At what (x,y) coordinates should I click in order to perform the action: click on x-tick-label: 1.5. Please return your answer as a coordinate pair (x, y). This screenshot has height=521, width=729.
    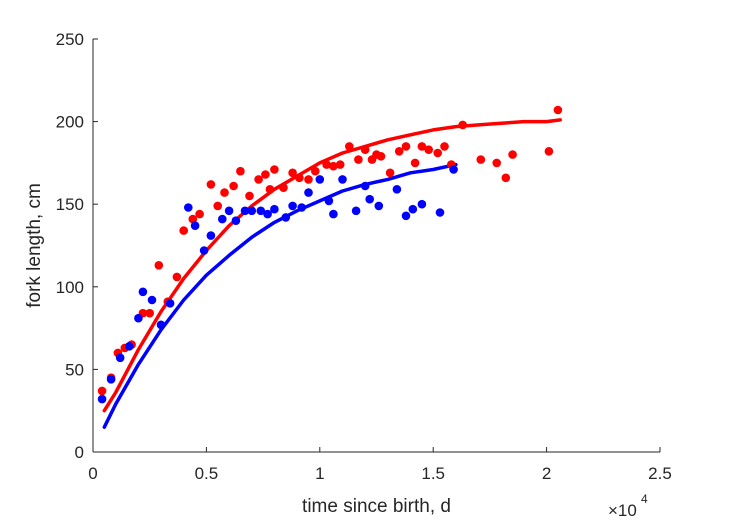
    Looking at the image, I should click on (433, 473).